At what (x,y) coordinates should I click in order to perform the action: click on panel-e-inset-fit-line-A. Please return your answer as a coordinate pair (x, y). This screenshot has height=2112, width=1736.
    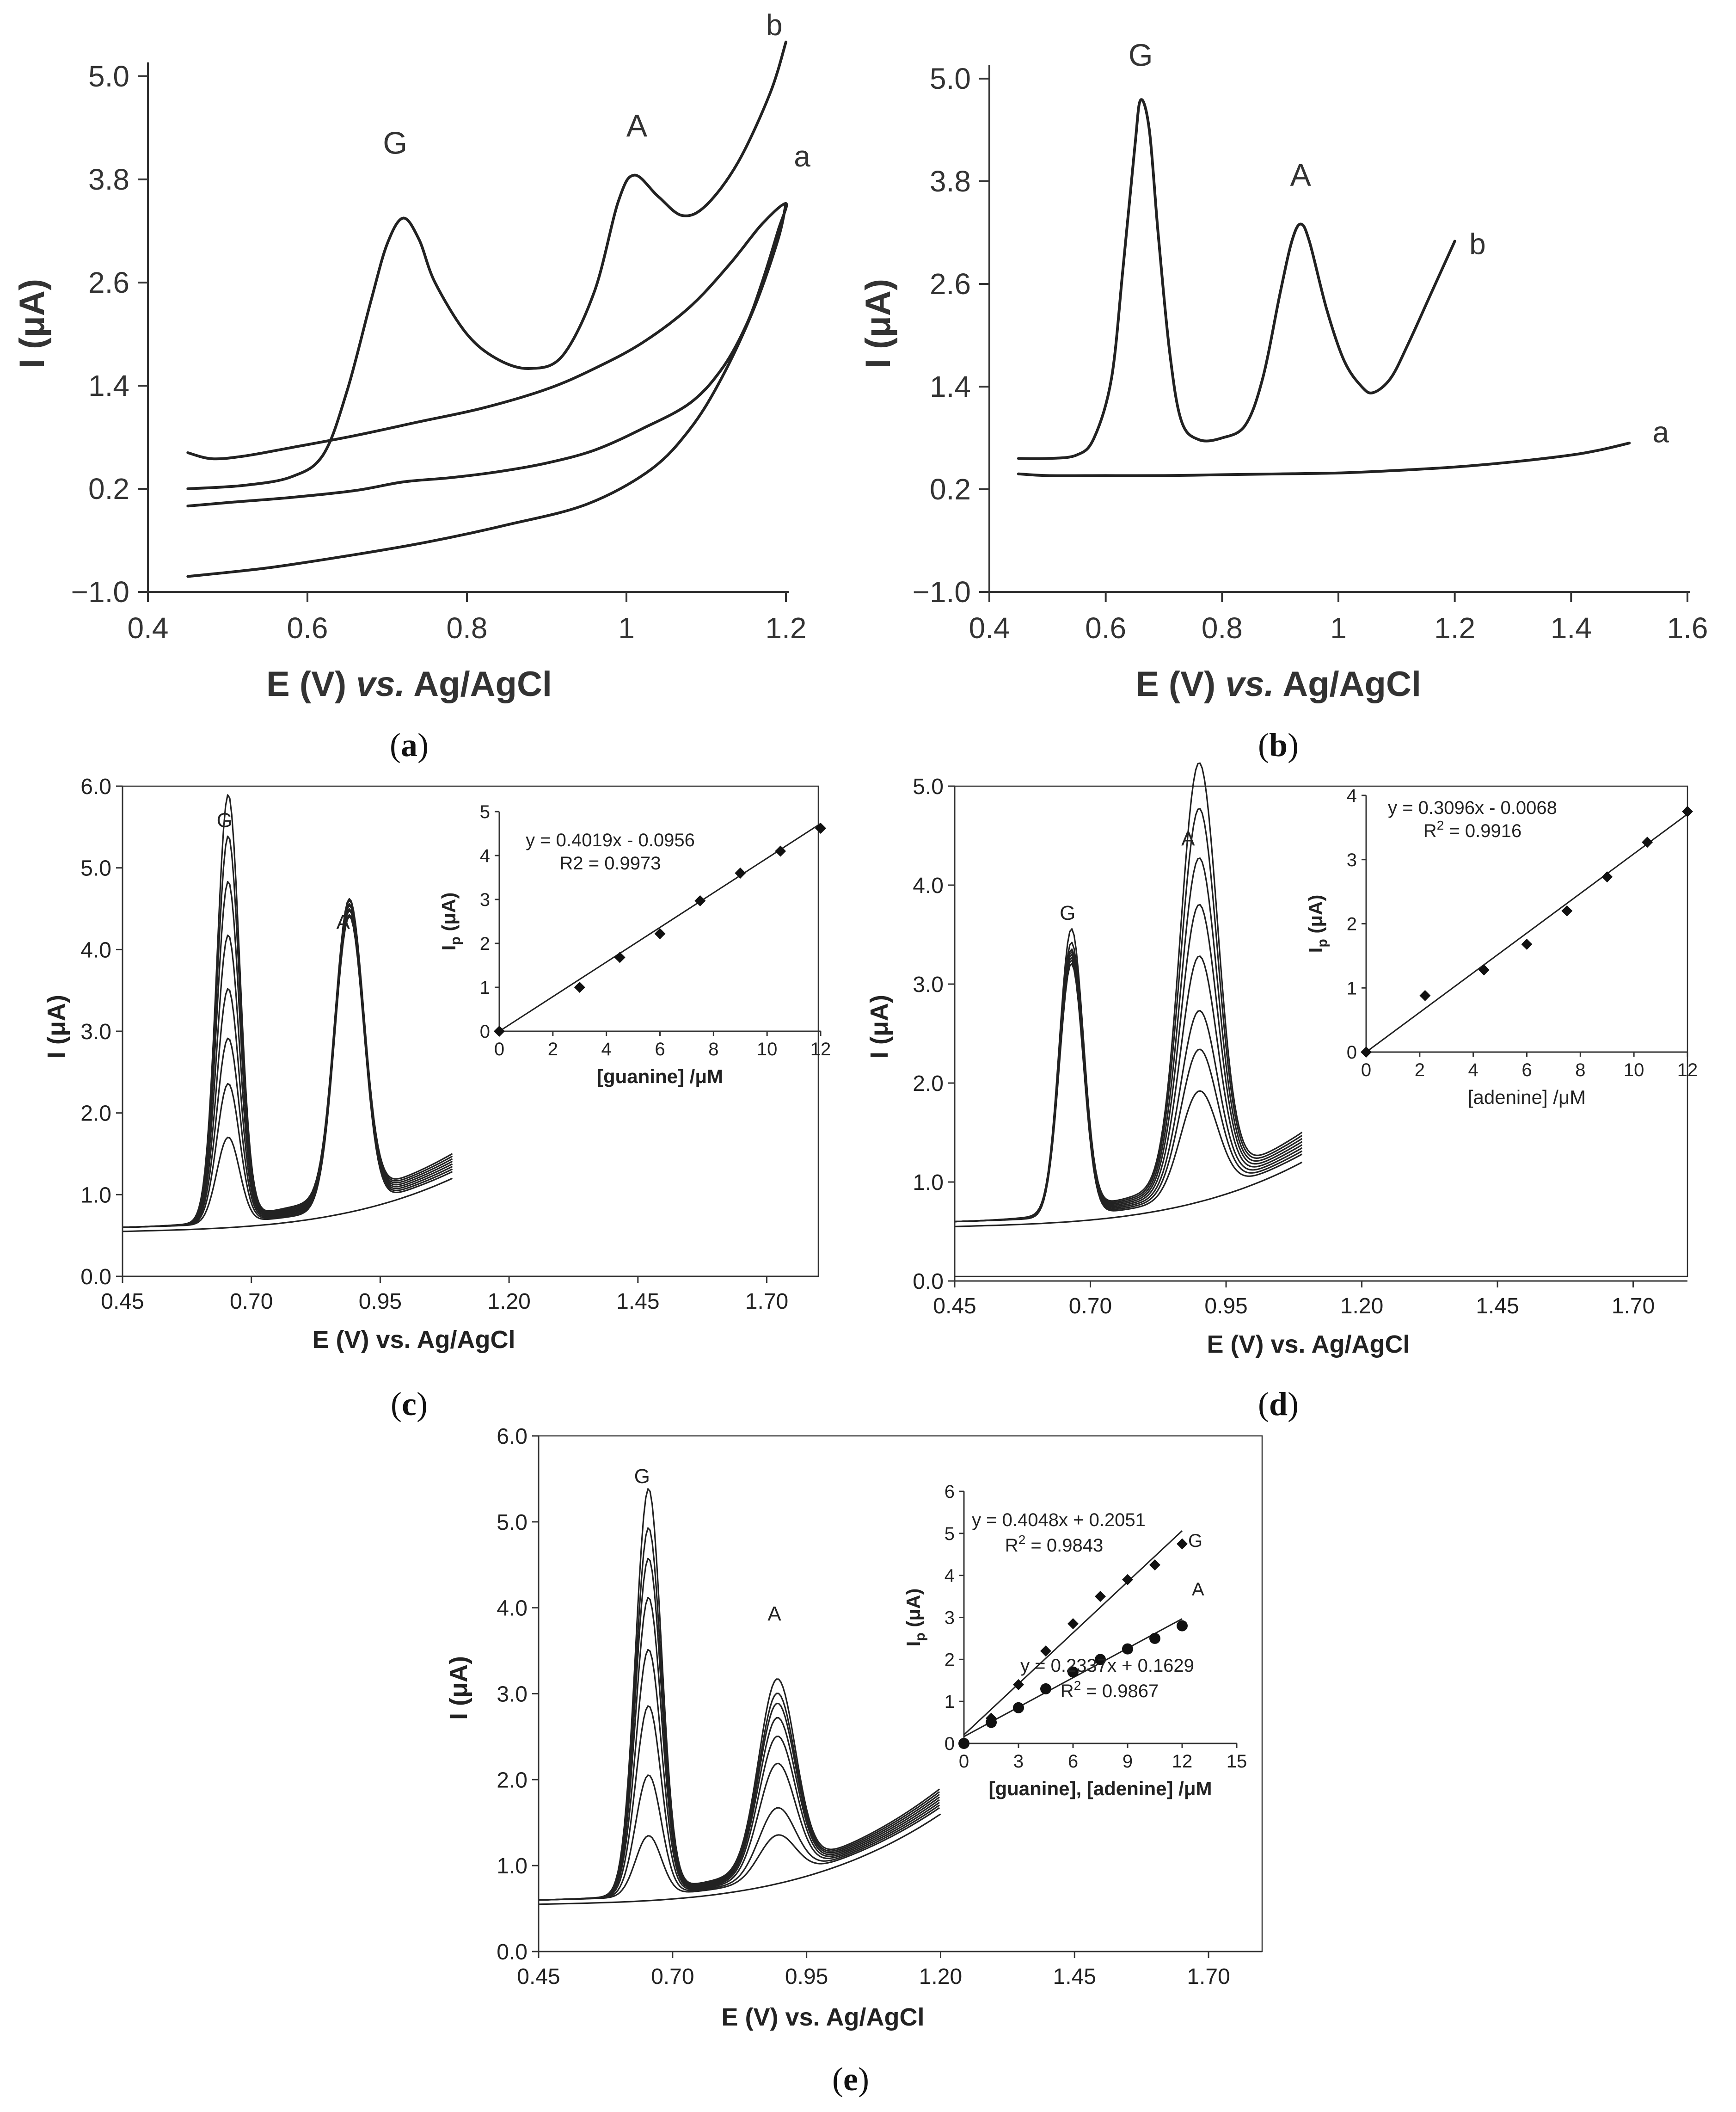
    Looking at the image, I should click on (1073, 1677).